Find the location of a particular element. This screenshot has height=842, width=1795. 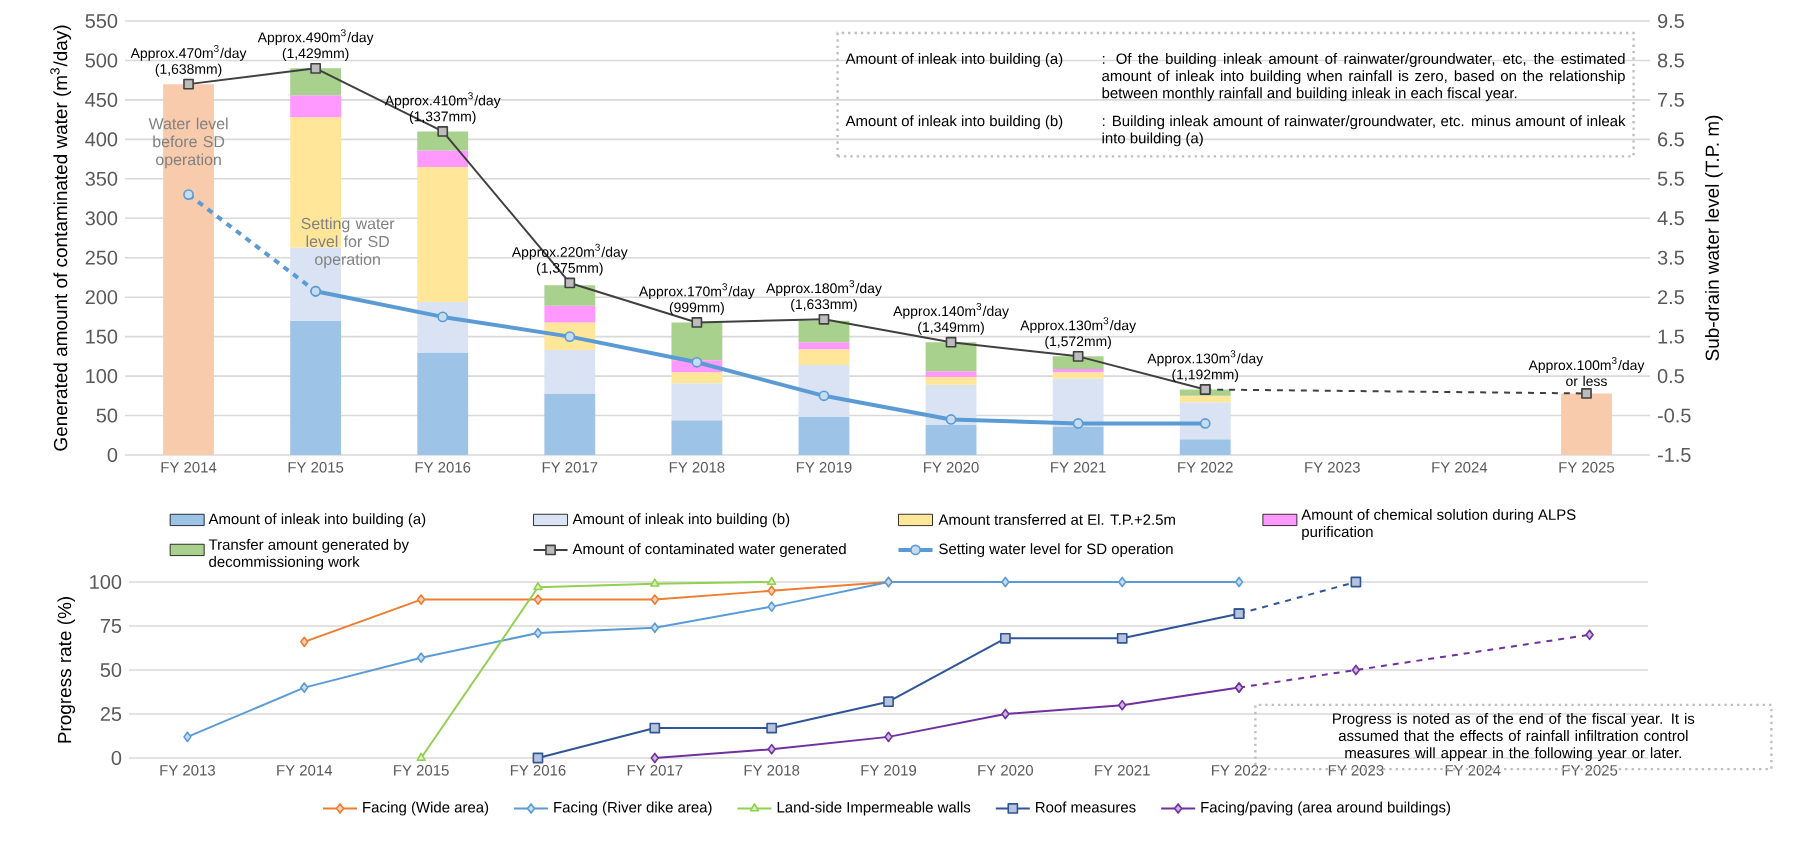

y2-tick-label: 4.5 is located at coordinates (1670, 218).